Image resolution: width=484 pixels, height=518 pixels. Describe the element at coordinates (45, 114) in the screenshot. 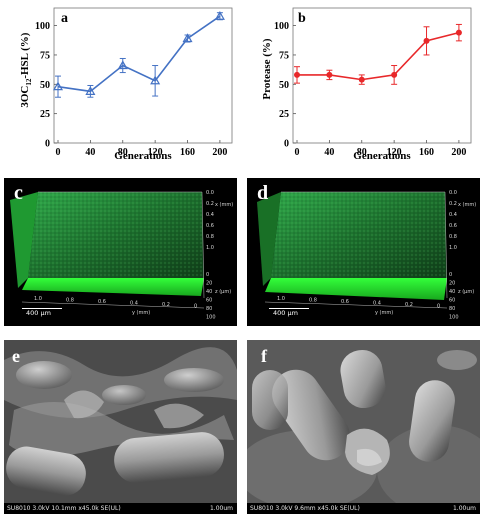

I see `y-tick-label: 25` at that location.